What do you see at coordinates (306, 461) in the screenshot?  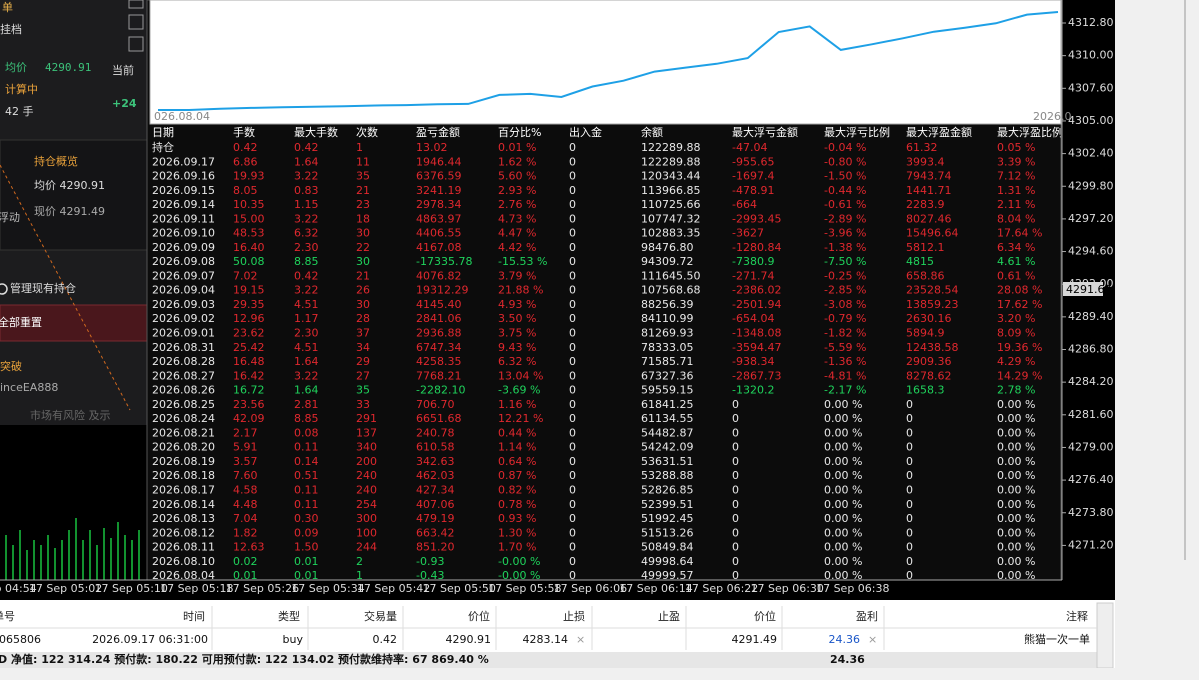 I see `table-cell: 0.14` at bounding box center [306, 461].